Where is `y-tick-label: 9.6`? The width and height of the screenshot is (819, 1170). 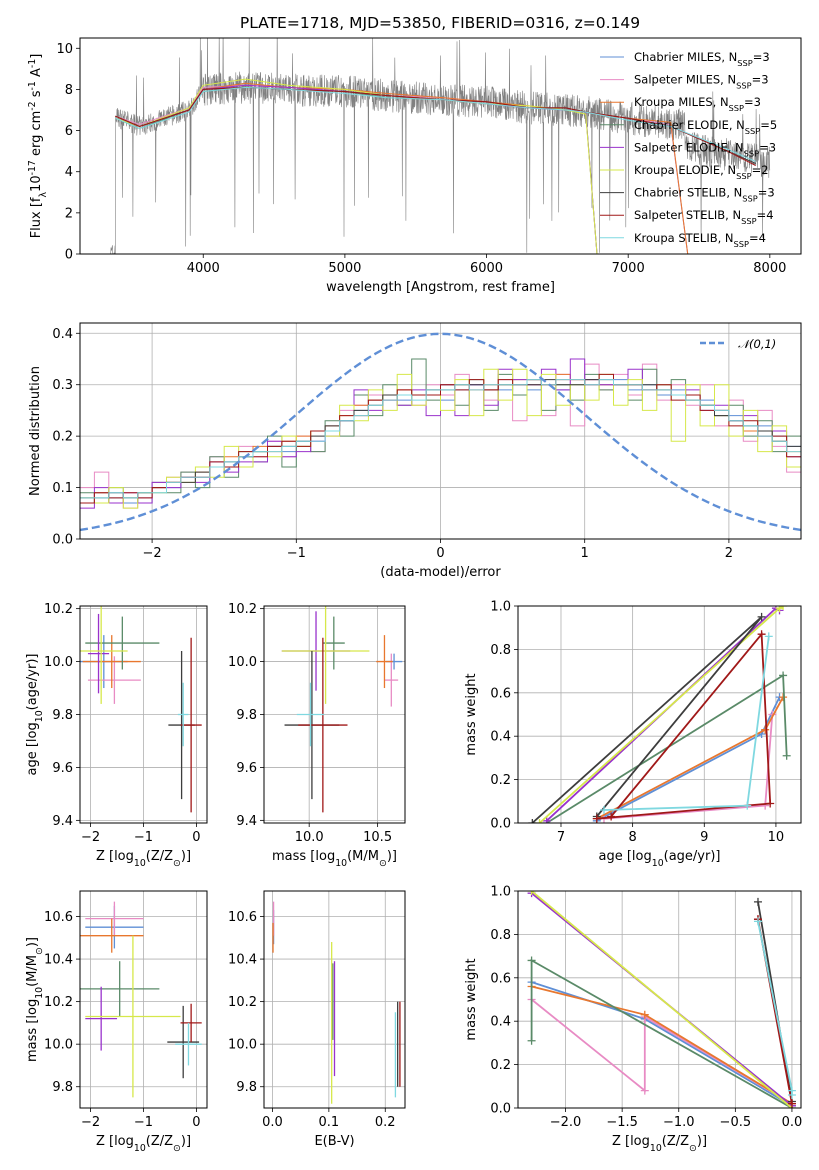 y-tick-label: 9.6 is located at coordinates (246, 768).